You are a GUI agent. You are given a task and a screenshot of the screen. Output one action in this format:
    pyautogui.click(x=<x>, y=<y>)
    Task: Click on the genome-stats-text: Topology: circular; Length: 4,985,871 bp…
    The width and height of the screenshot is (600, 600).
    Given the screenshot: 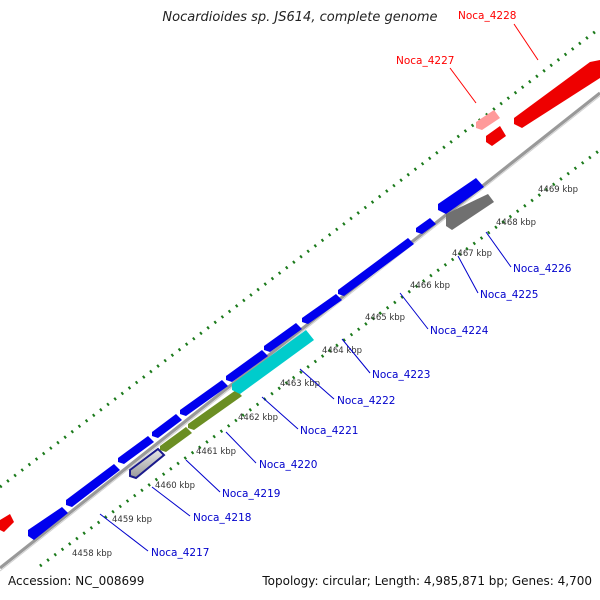 What is the action you would take?
    pyautogui.click(x=427, y=581)
    